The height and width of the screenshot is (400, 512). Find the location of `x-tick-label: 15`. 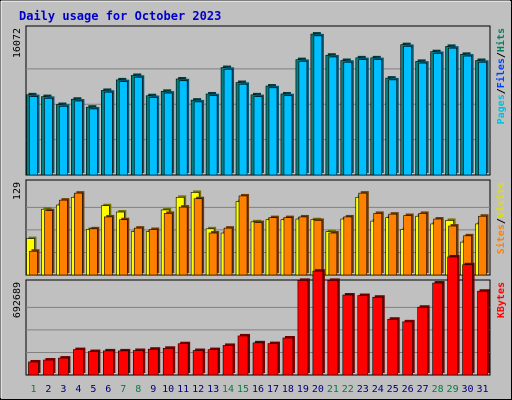

x-tick-label: 15 is located at coordinates (243, 389).